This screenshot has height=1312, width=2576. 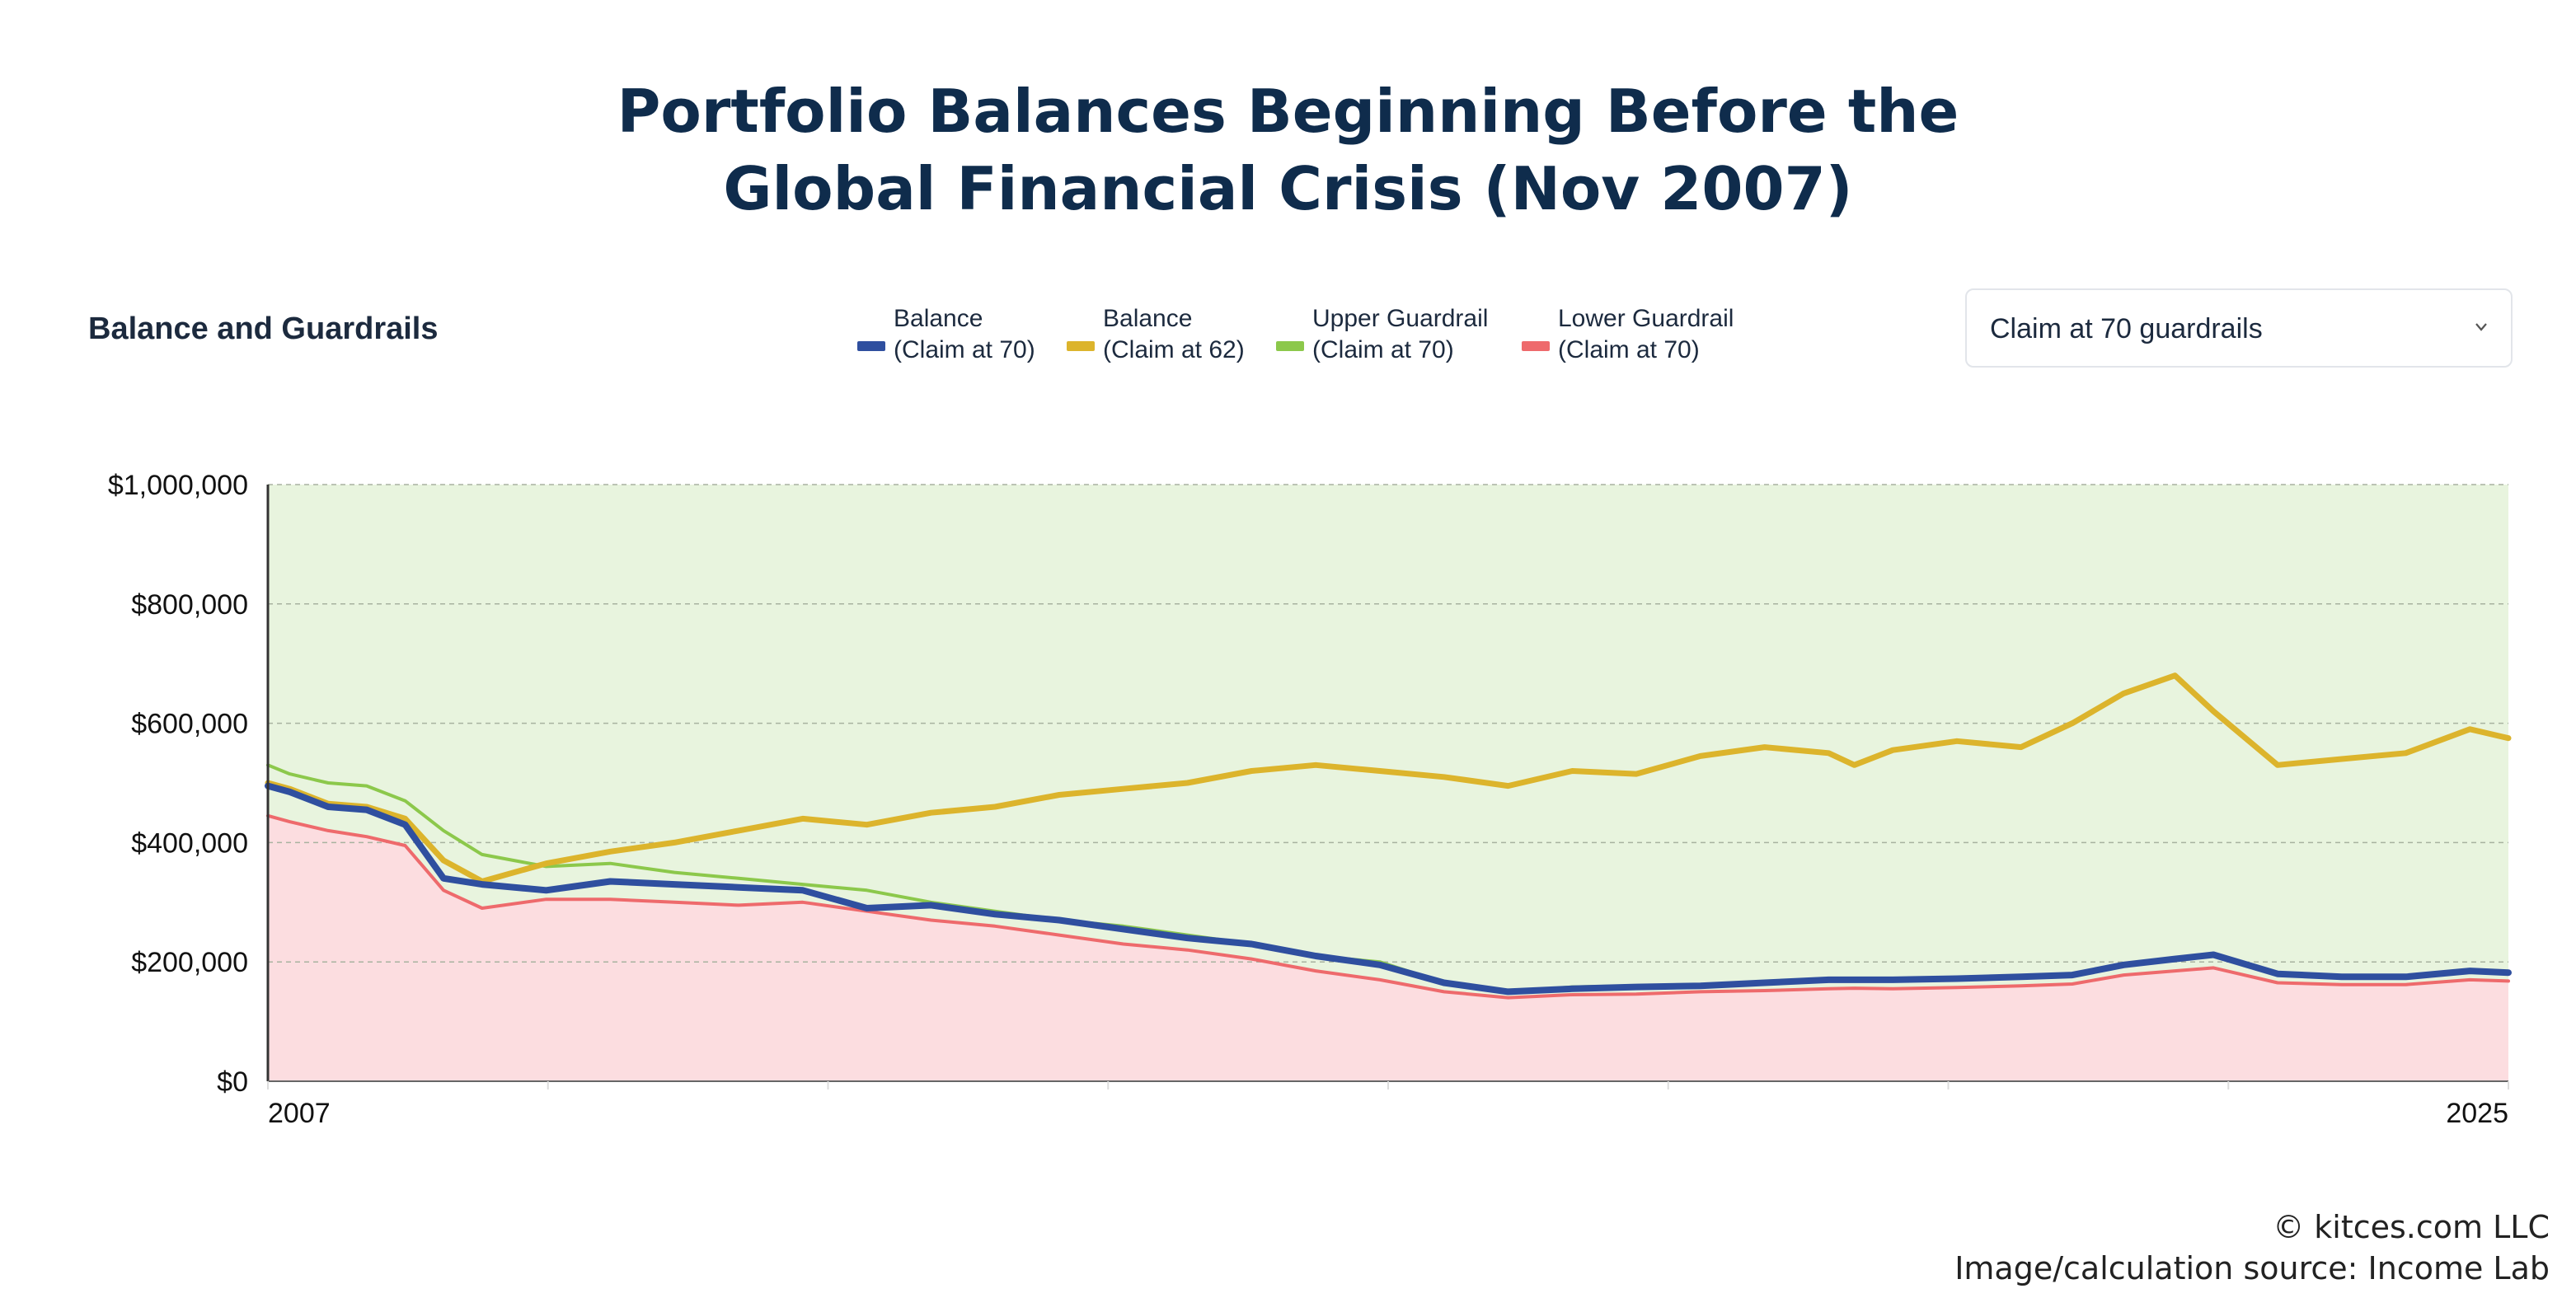 I want to click on guardrails-select: Claim at 70 guardrails, so click(x=2239, y=328).